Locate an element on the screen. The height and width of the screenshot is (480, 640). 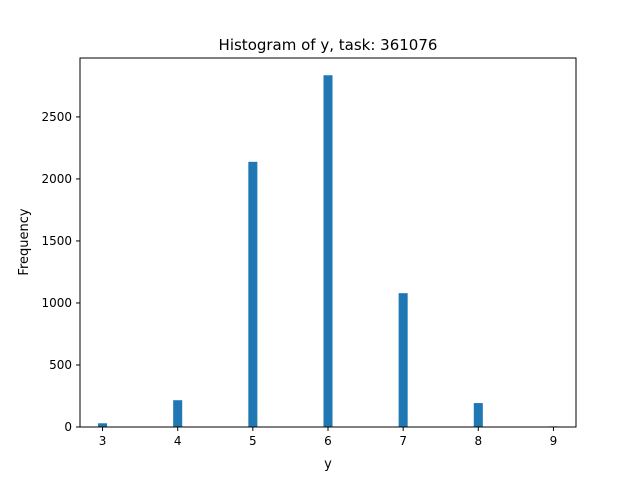
chart-title: Histogram of y, task: 361076 is located at coordinates (328, 45).